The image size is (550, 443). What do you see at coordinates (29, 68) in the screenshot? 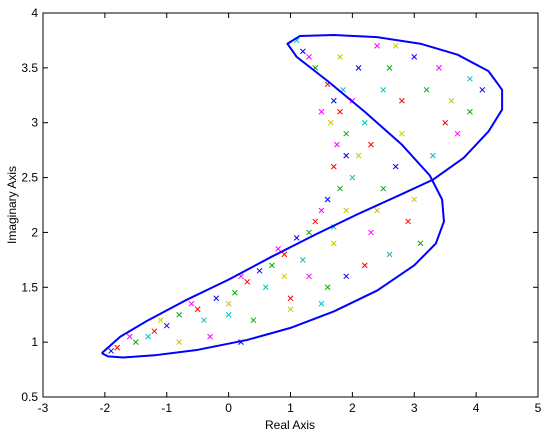
I see `y-tick-label: 3.5` at bounding box center [29, 68].